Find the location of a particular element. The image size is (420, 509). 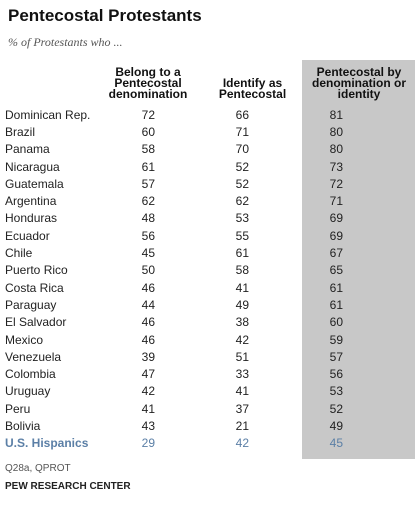

value-identify: 66 is located at coordinates (242, 114).